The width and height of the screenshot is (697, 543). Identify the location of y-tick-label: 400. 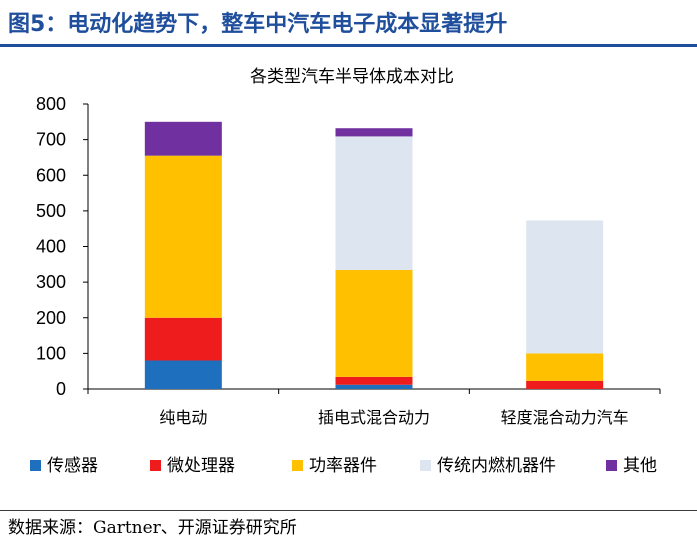
(51, 247).